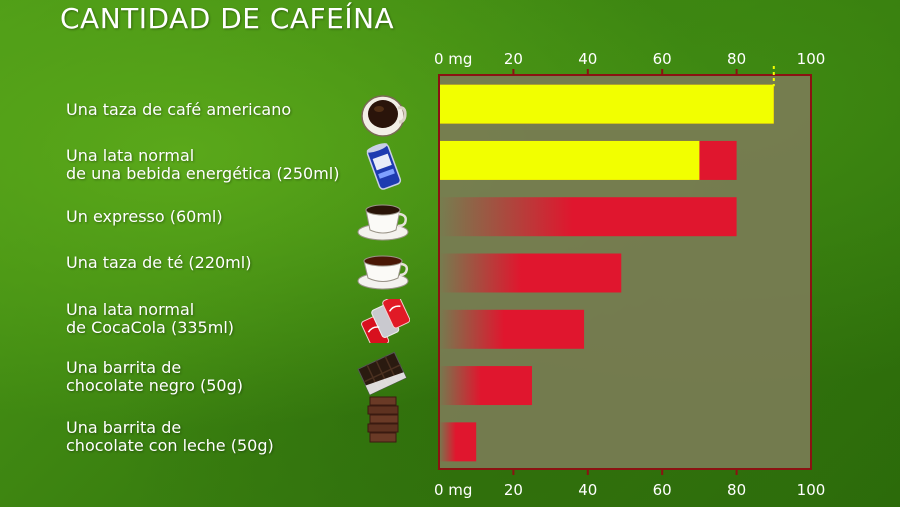 This screenshot has width=900, height=507. Describe the element at coordinates (811, 490) in the screenshot. I see `bottom-tick-label: 100` at that location.